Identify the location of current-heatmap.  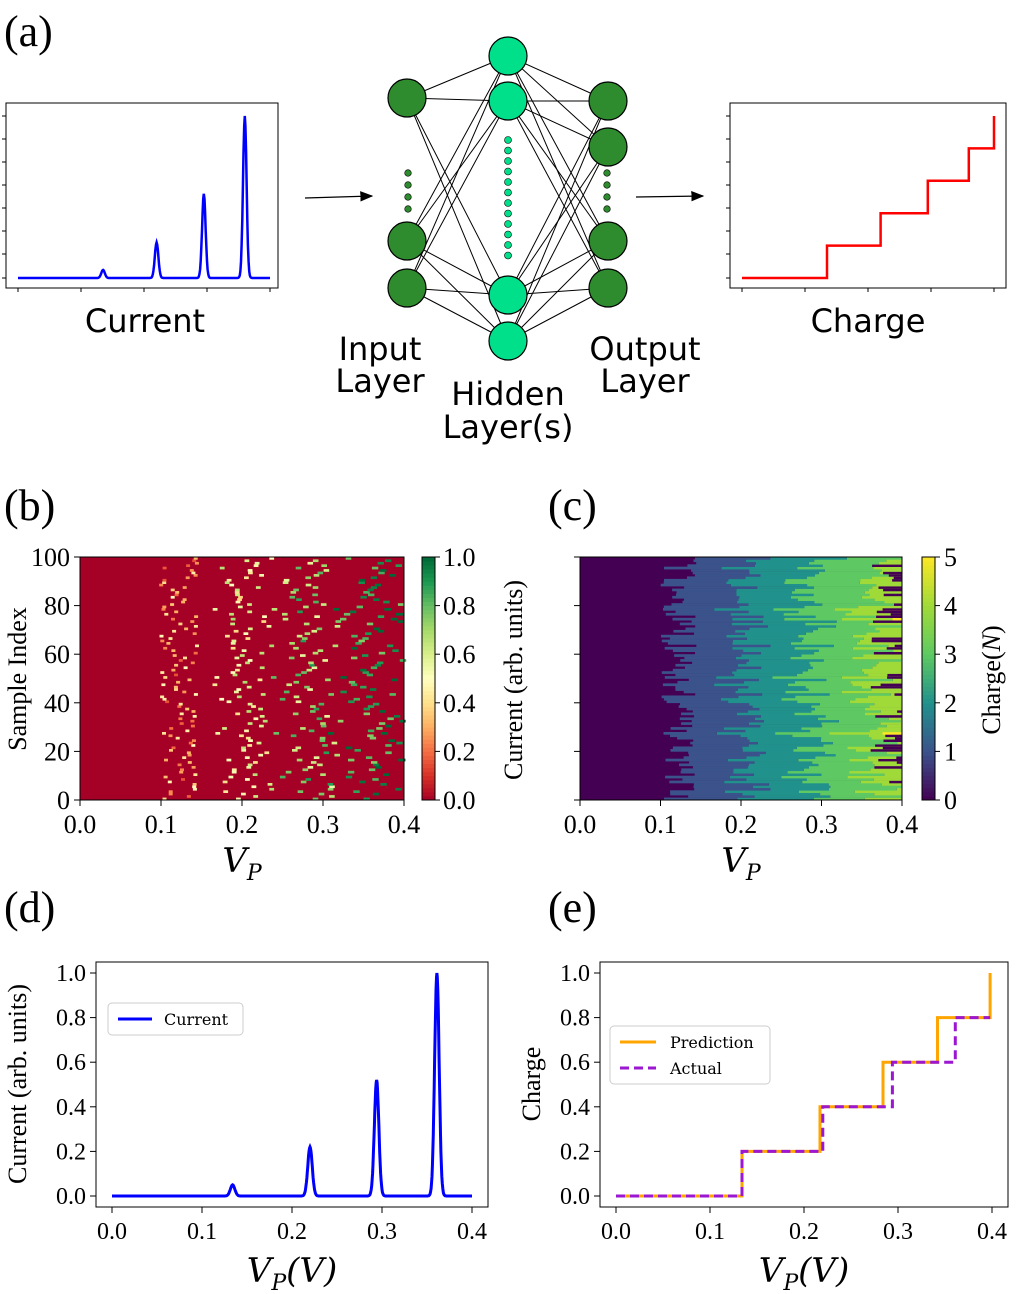
(243, 679).